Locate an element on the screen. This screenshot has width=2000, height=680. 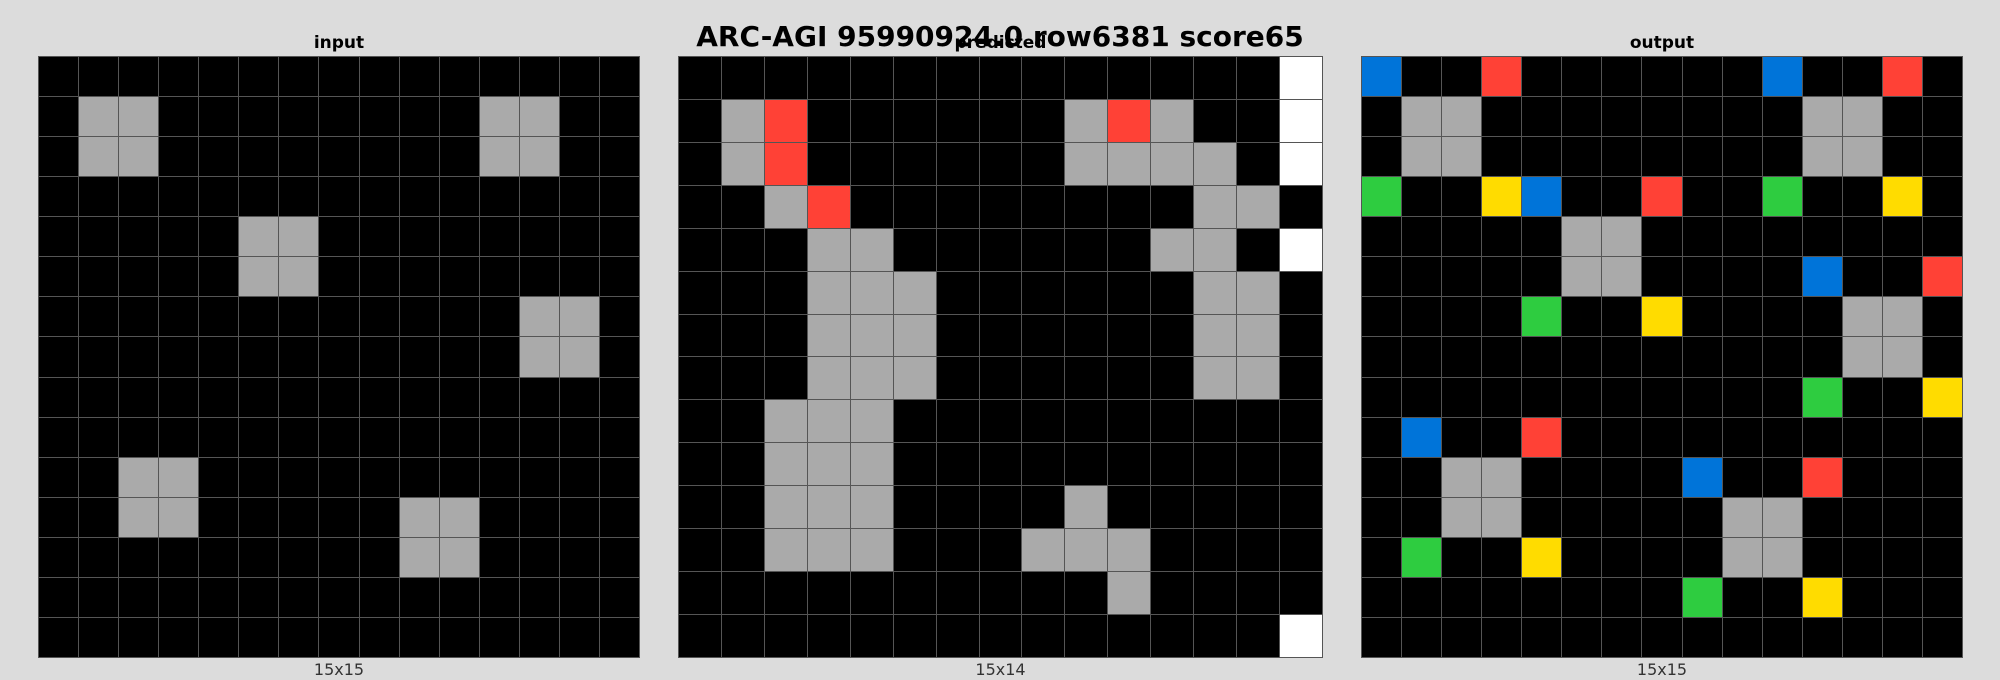
panel-title-output: output is located at coordinates (1662, 43).